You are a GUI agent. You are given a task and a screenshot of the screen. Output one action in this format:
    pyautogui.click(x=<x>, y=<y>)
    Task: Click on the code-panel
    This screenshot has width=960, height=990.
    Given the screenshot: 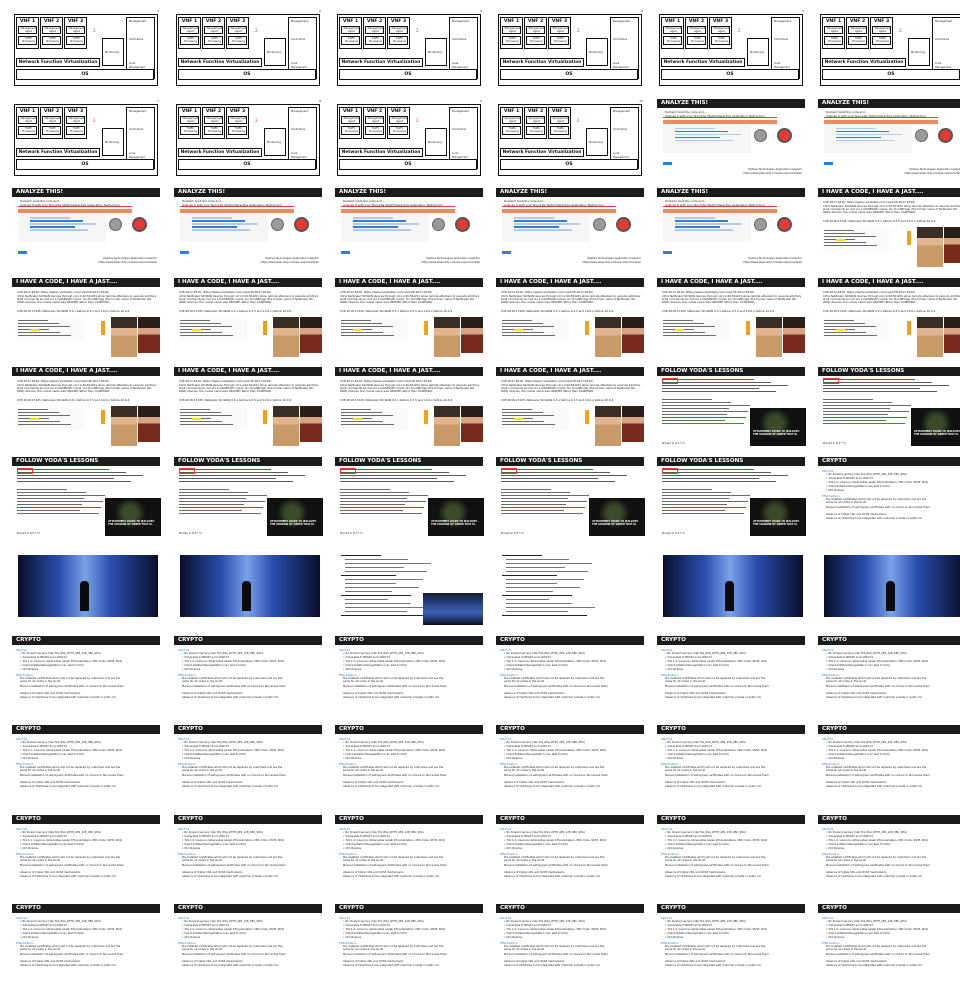 What is the action you would take?
    pyautogui.click(x=707, y=138)
    